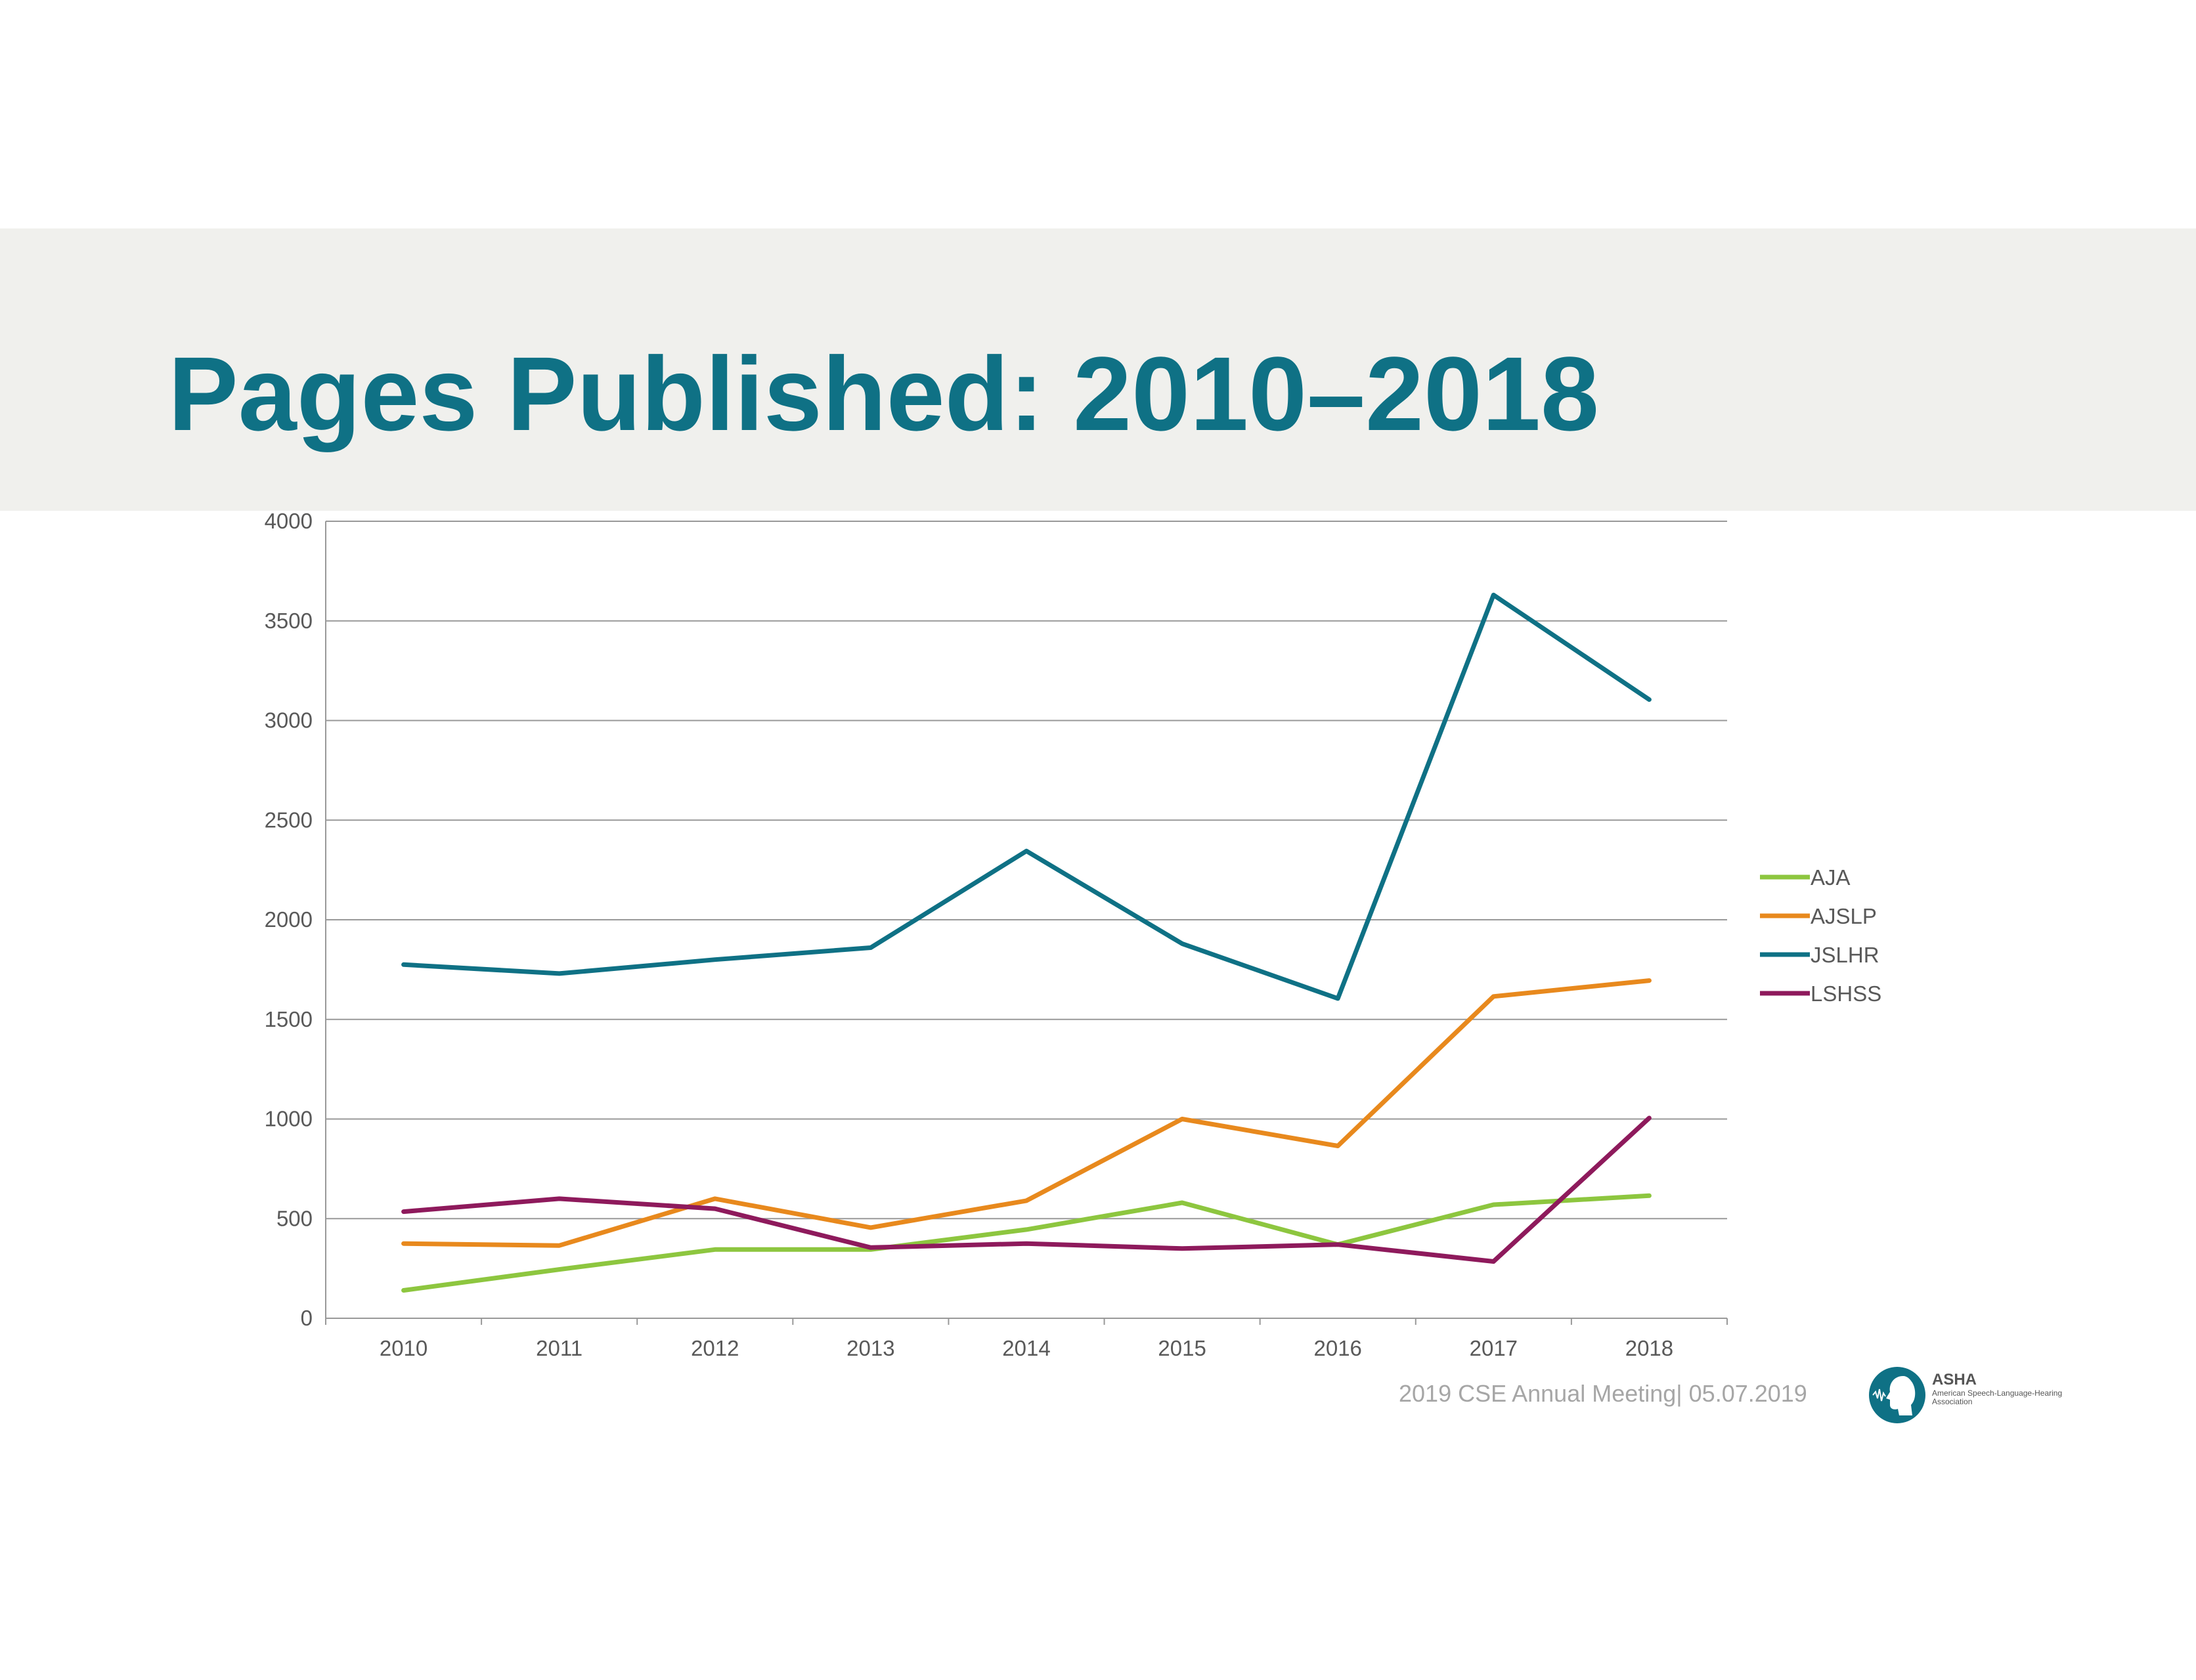  I want to click on series-line-aja, so click(1026, 1243).